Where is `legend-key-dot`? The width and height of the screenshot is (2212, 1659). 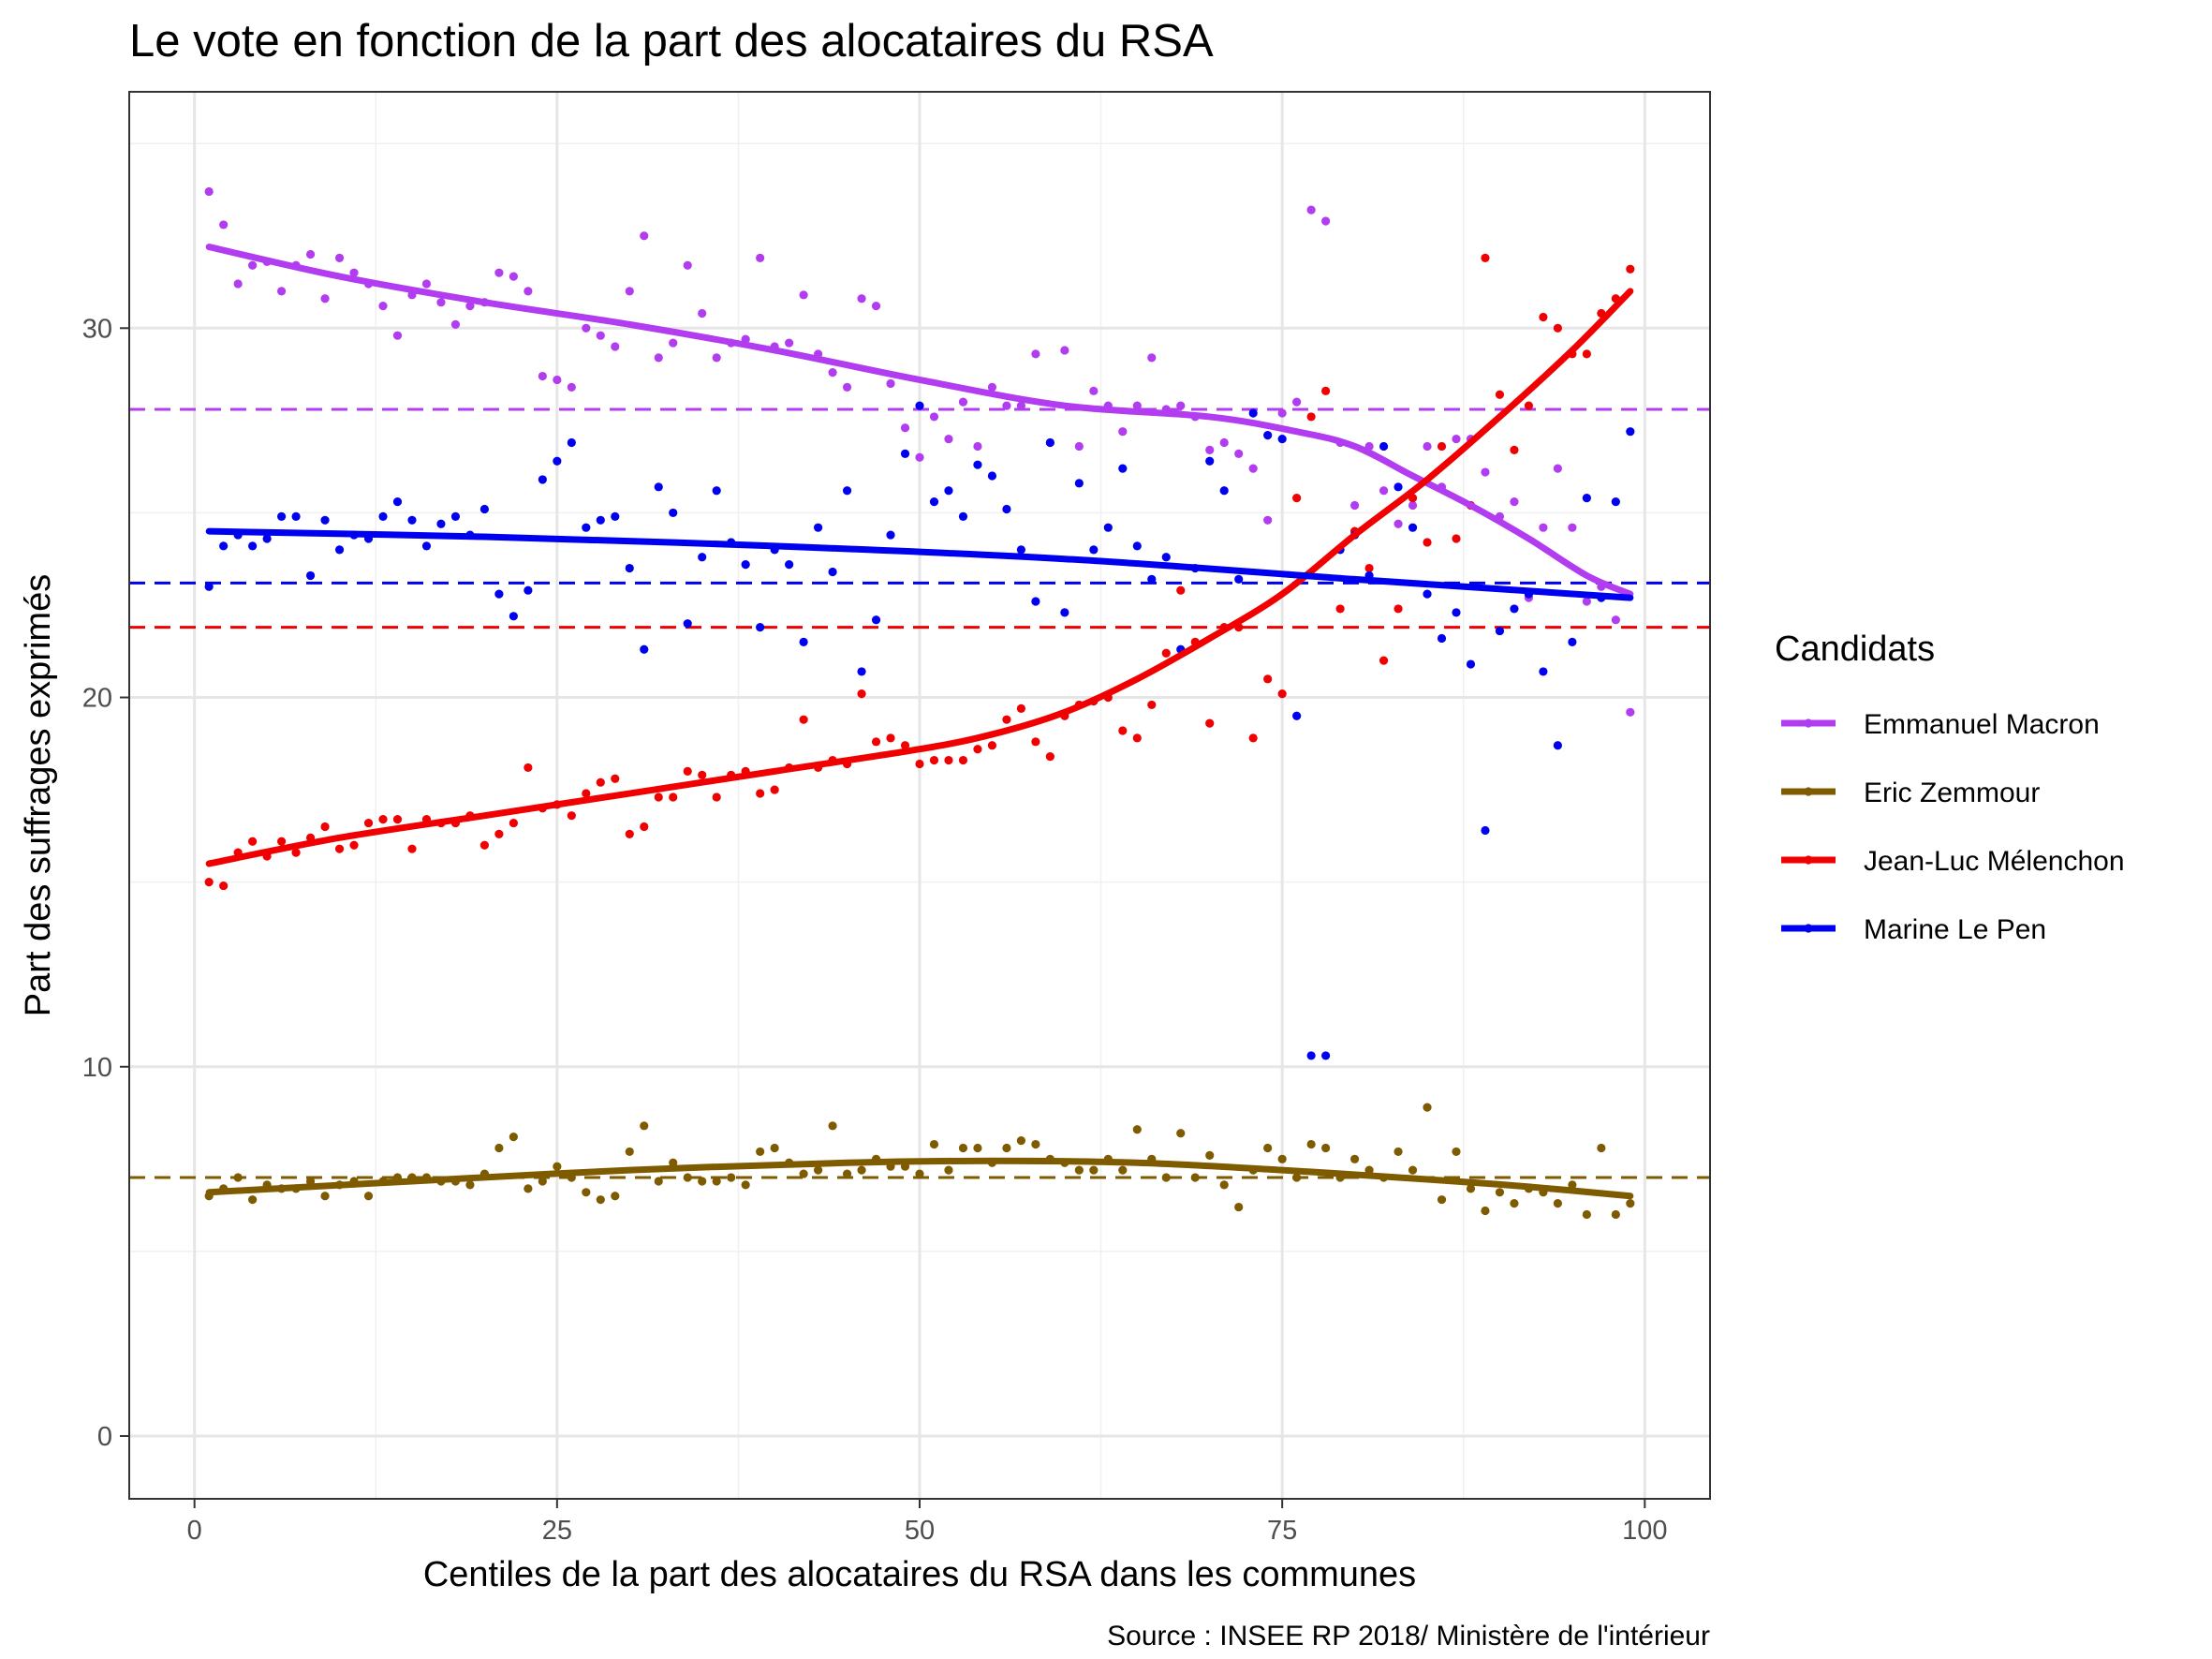
legend-key-dot is located at coordinates (1809, 860).